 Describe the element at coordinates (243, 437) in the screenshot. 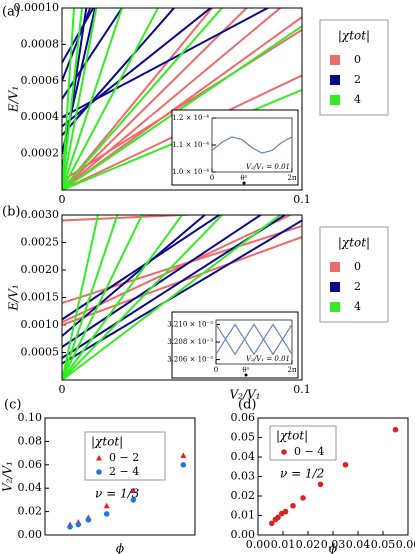

I see `y-tick-label: 0.05` at that location.